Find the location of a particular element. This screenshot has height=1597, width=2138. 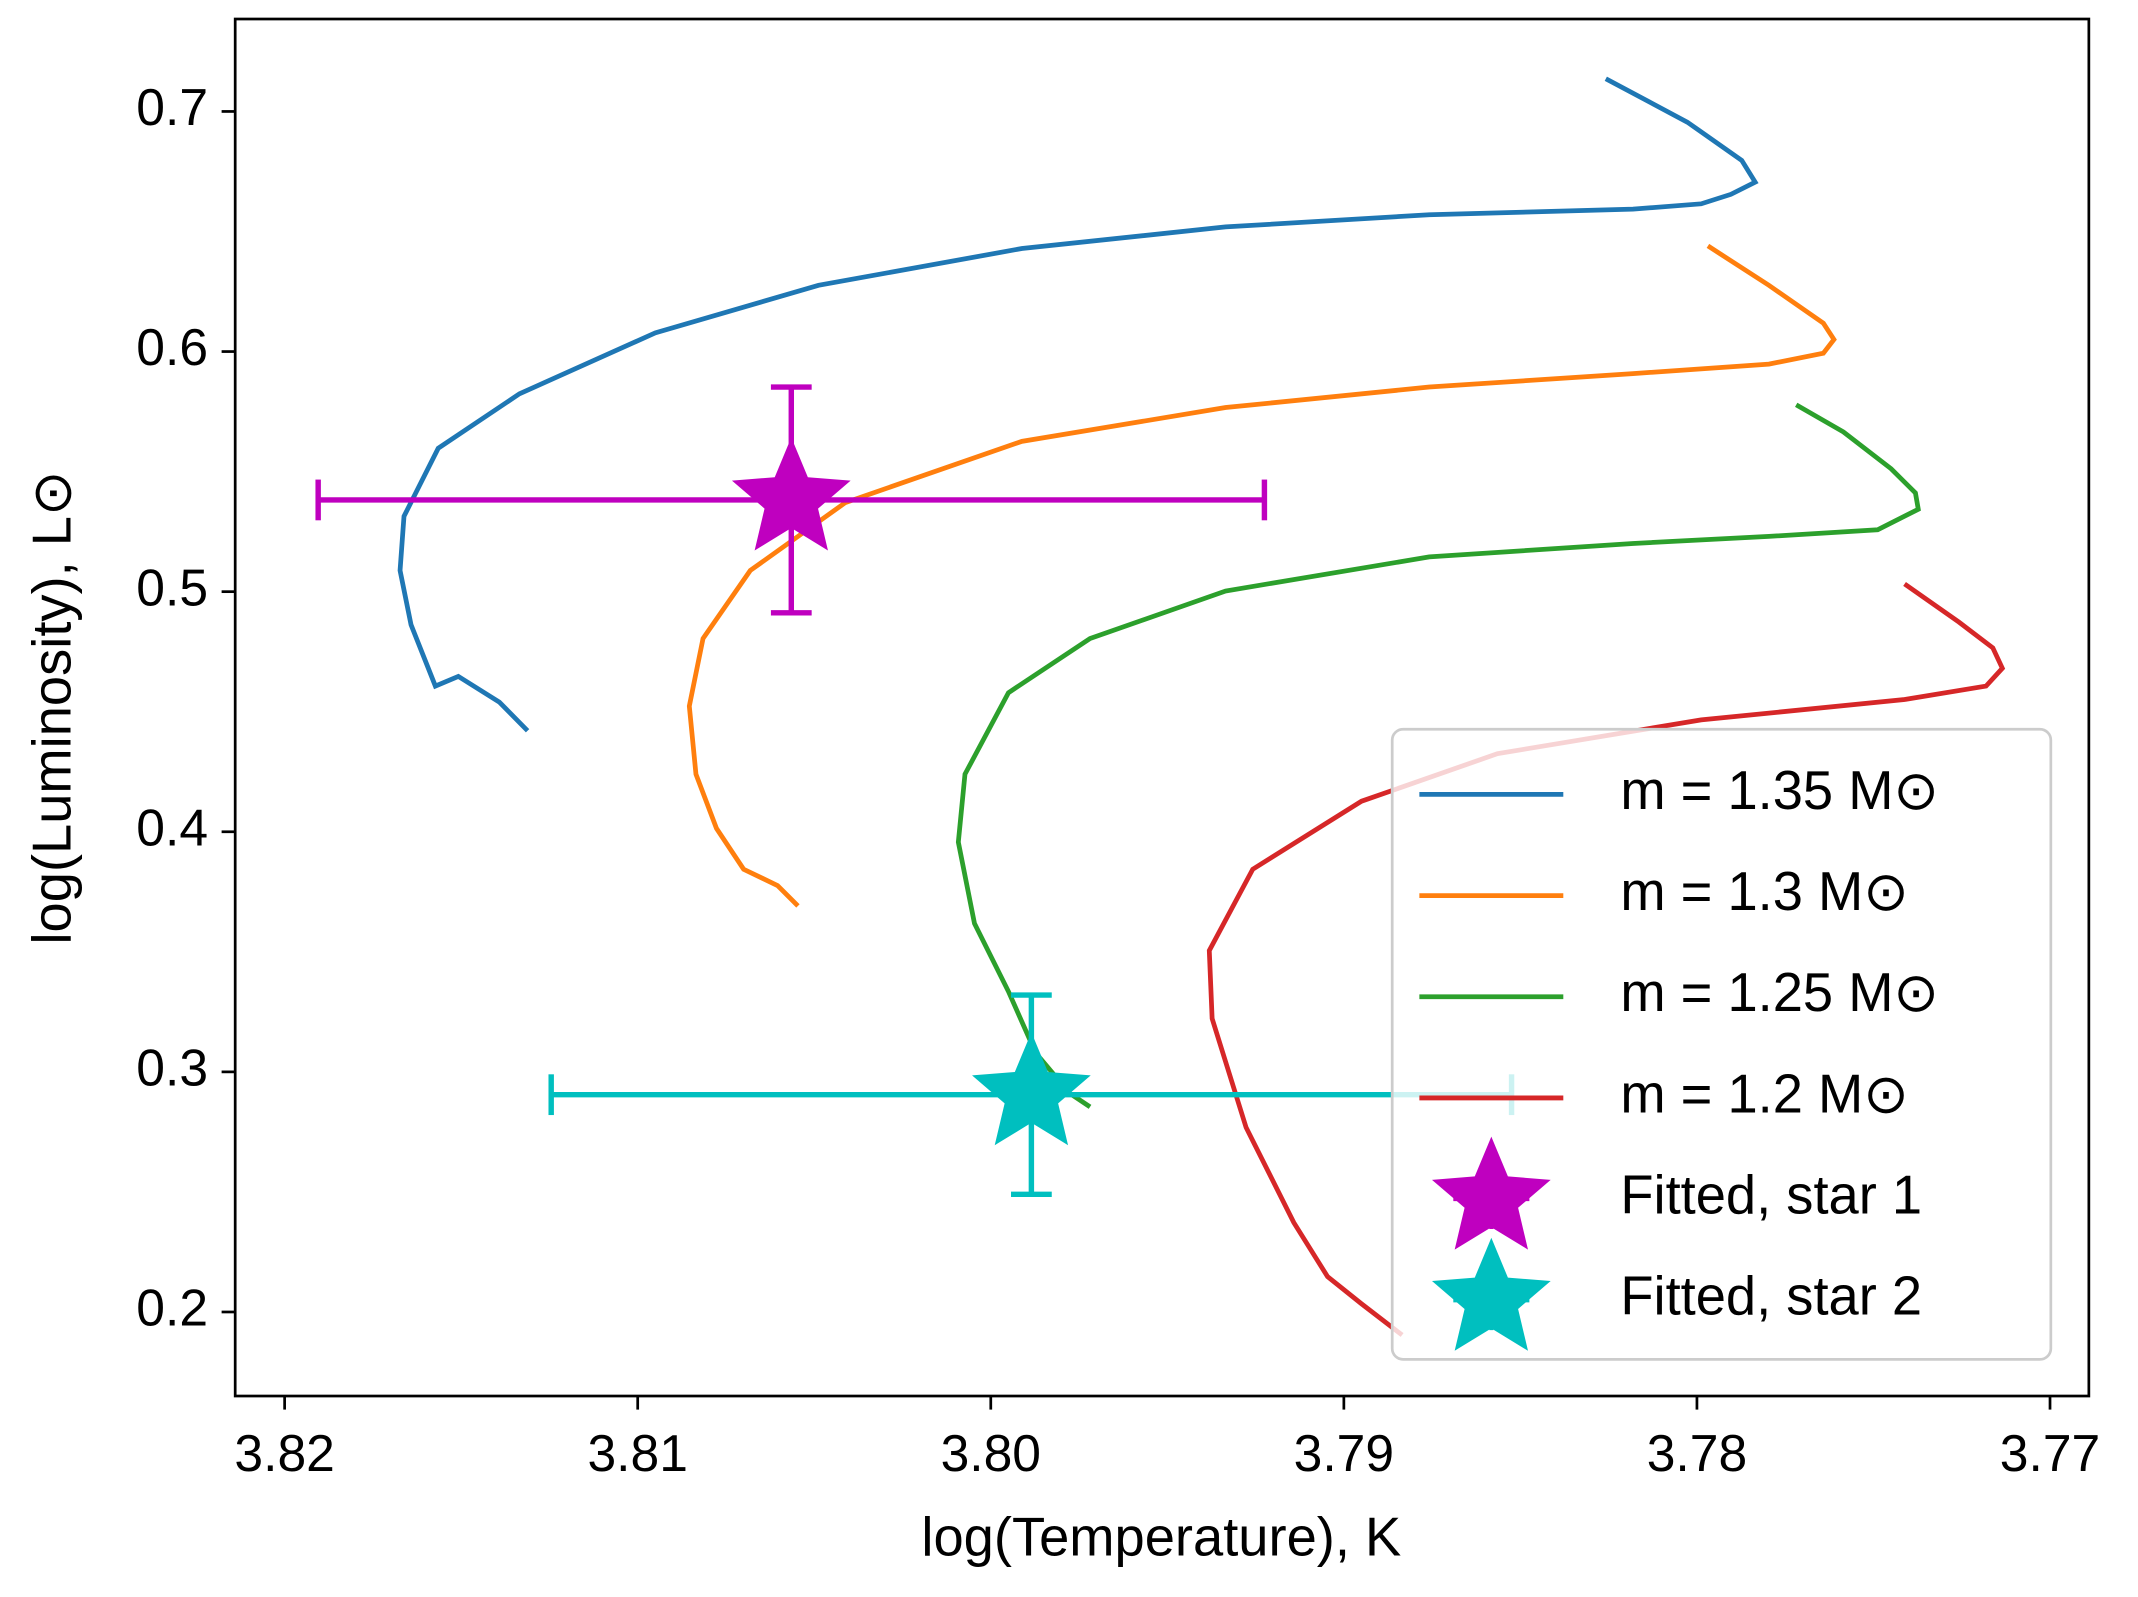

y-tick-label: 0.7 is located at coordinates (172, 107).